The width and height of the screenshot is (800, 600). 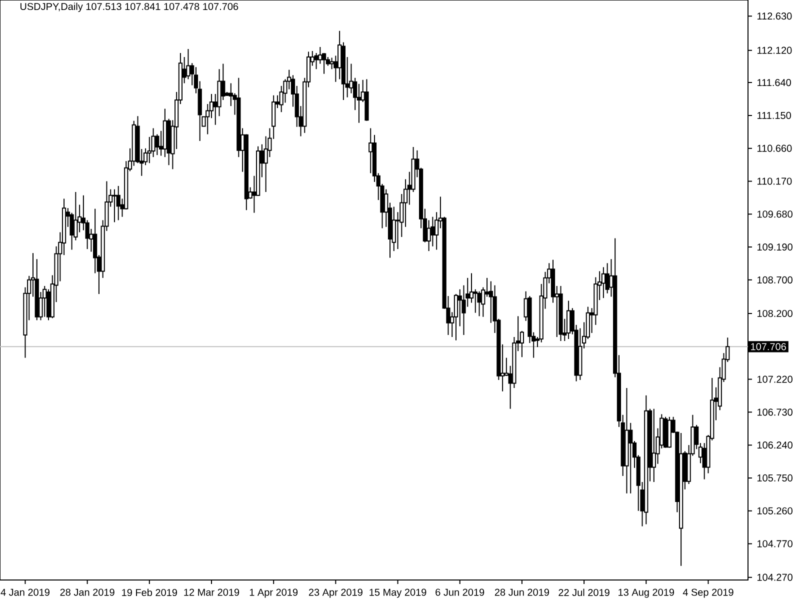 I want to click on x-tick-label: 28 Jan 2019, so click(x=87, y=592).